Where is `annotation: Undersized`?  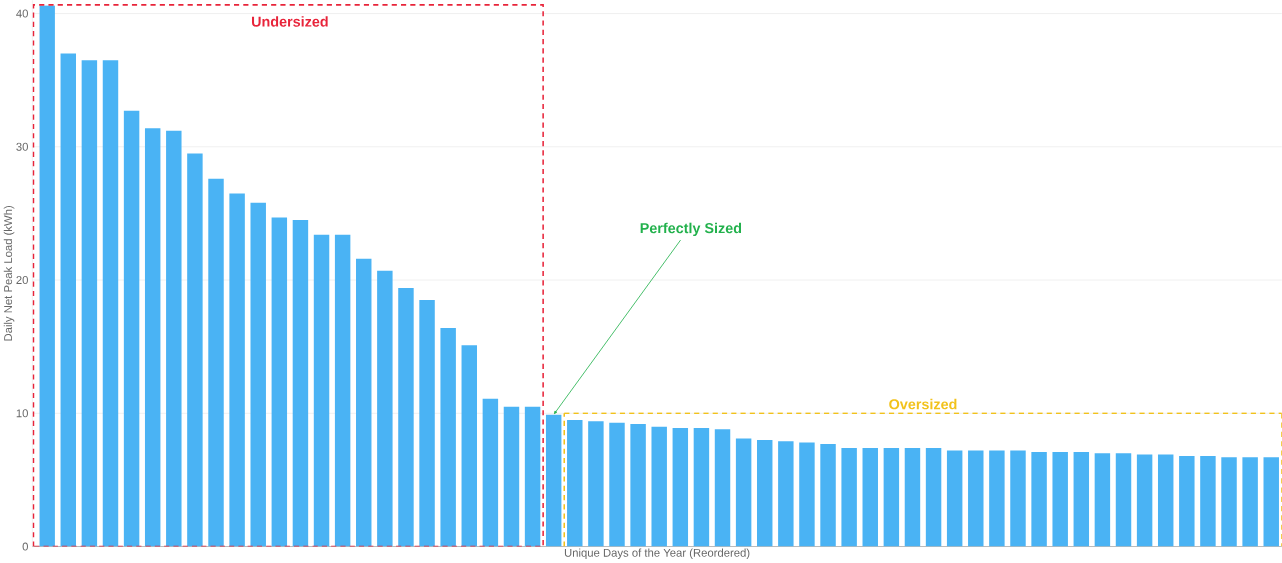 annotation: Undersized is located at coordinates (289, 21).